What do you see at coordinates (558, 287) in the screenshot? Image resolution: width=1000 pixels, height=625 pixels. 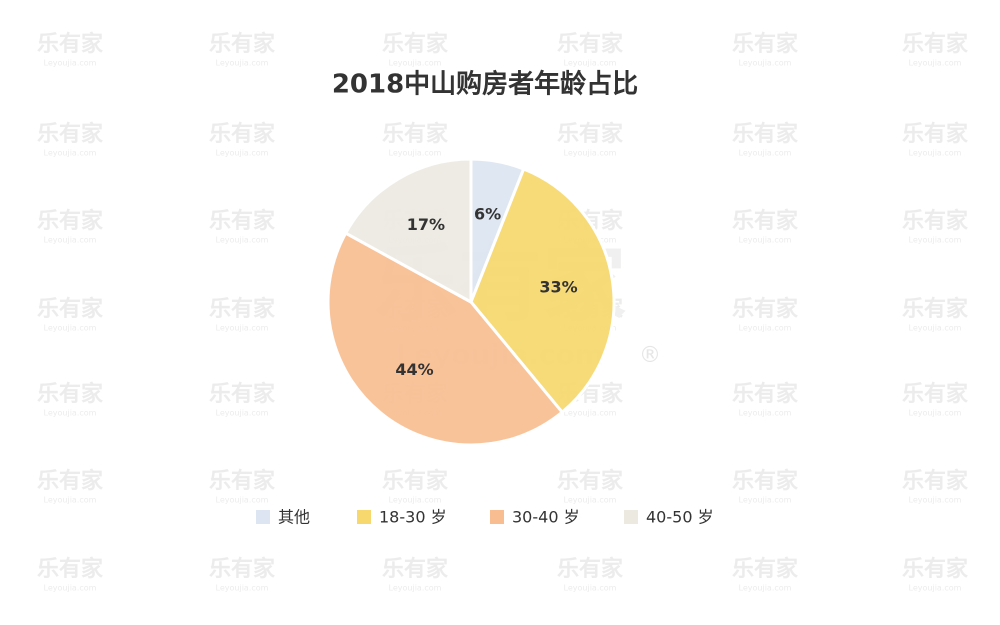 I see `data-label: 33%` at bounding box center [558, 287].